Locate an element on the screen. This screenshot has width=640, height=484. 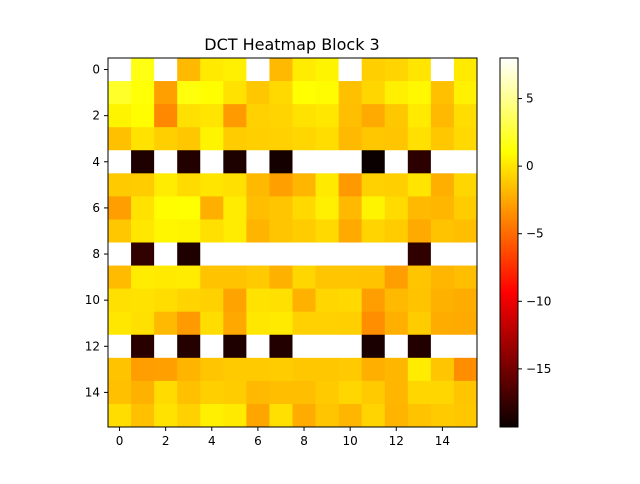
x-tick-label: 14 is located at coordinates (442, 441).